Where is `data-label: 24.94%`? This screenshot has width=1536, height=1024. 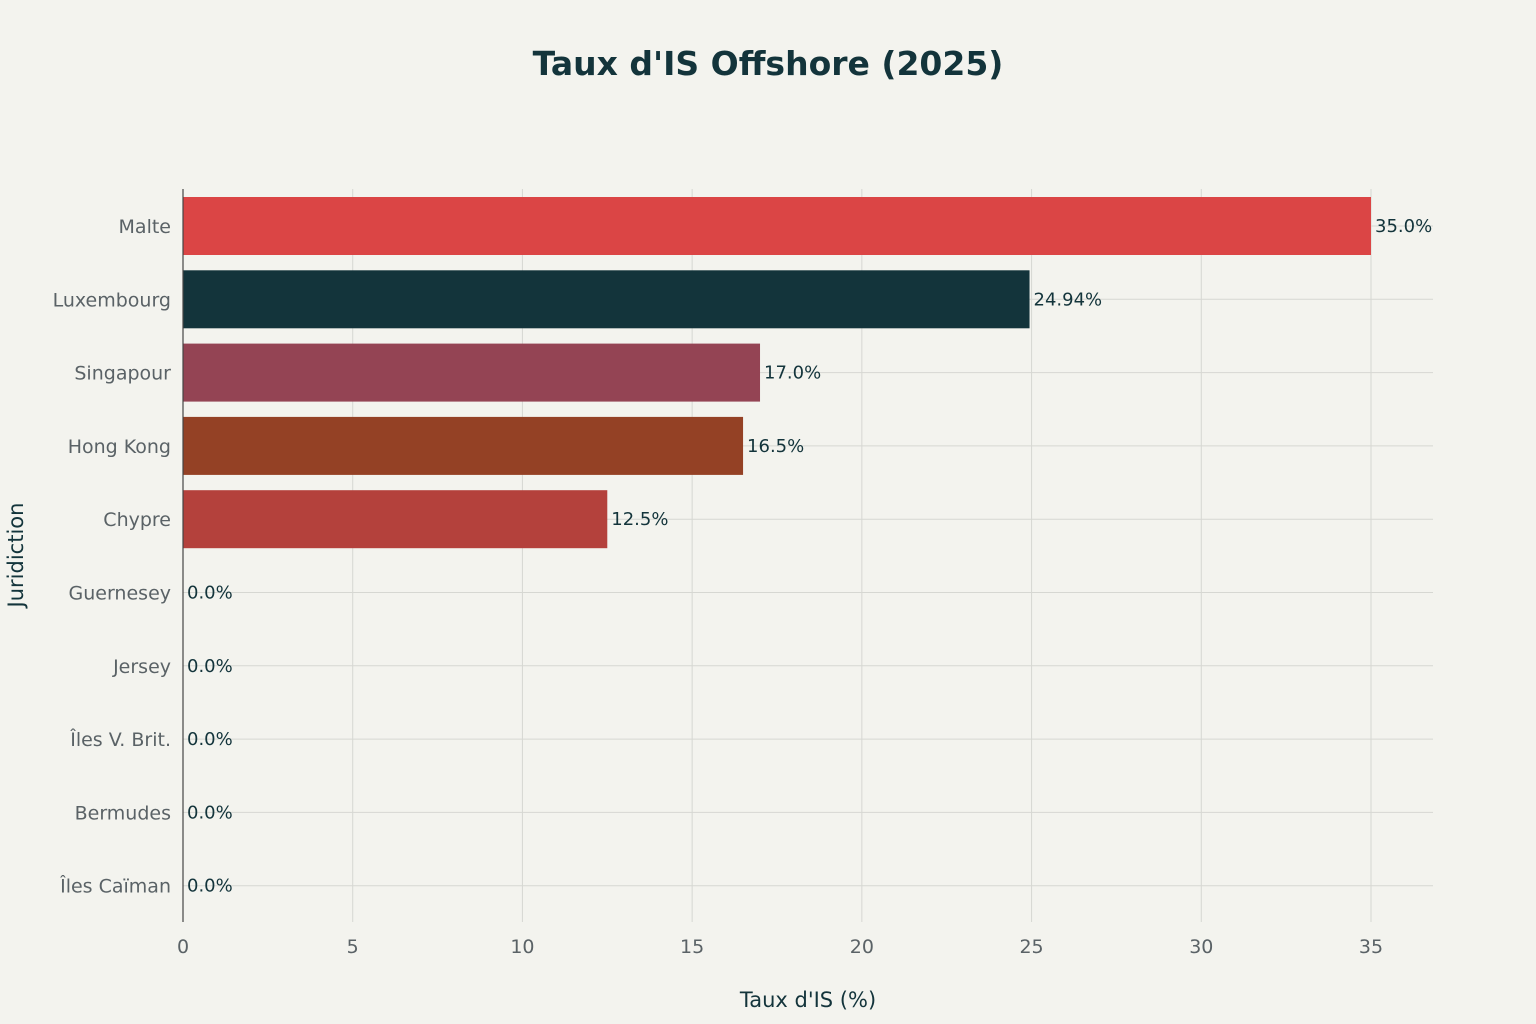
data-label: 24.94% is located at coordinates (1068, 299).